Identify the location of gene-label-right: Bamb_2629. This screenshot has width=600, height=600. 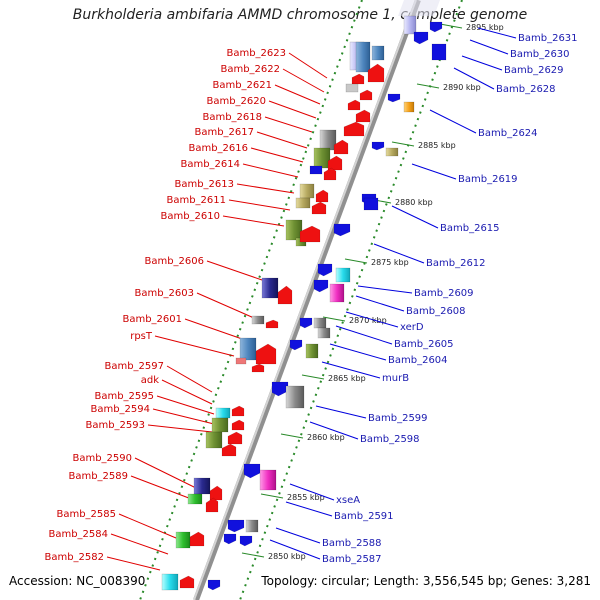
(534, 70).